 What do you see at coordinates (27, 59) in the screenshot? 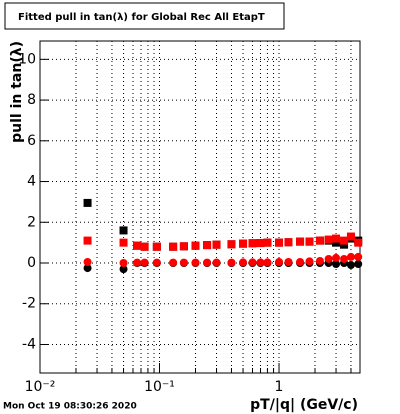
I see `y-tick-label: 10` at bounding box center [27, 59].